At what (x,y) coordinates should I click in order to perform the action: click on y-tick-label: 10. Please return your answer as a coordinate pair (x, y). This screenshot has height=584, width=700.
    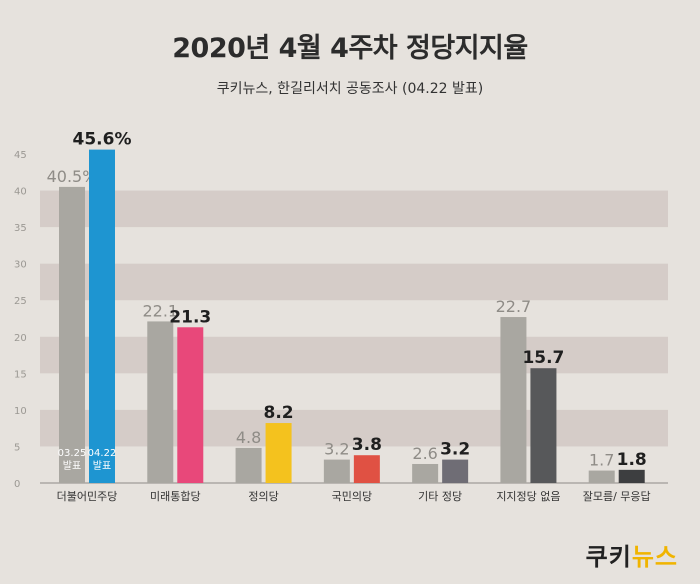
    Looking at the image, I should click on (20, 411).